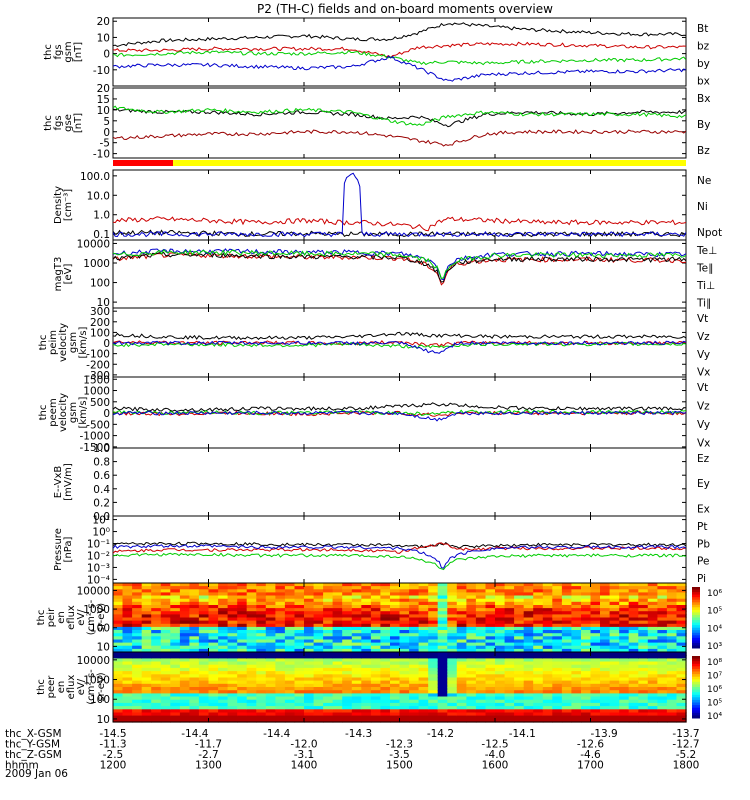  I want to click on y-tick-label: 10000, so click(93, 661).